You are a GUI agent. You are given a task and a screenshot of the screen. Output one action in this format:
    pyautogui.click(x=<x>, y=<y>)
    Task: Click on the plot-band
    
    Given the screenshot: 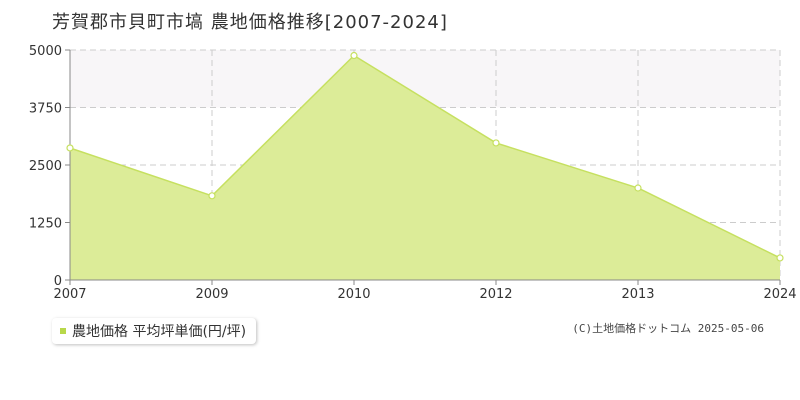 What is the action you would take?
    pyautogui.click(x=425, y=79)
    